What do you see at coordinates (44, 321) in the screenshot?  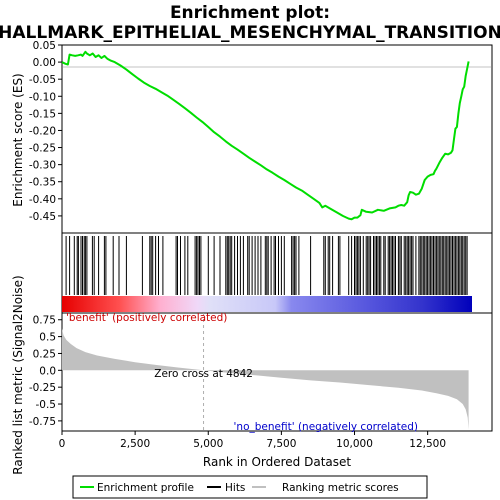 I see `metric-ytick-label: 0.75` at bounding box center [44, 321].